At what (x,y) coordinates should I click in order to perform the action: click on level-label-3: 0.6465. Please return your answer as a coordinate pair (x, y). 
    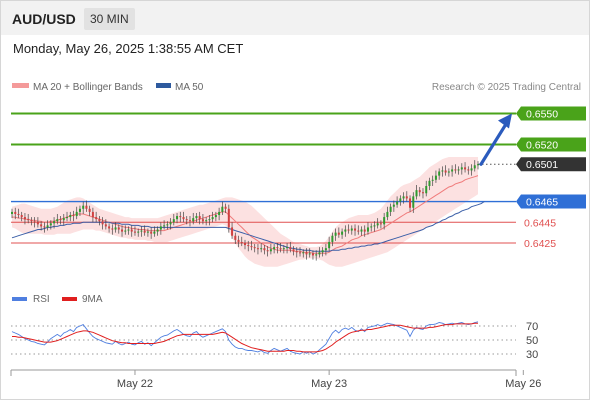
    Looking at the image, I should click on (542, 203).